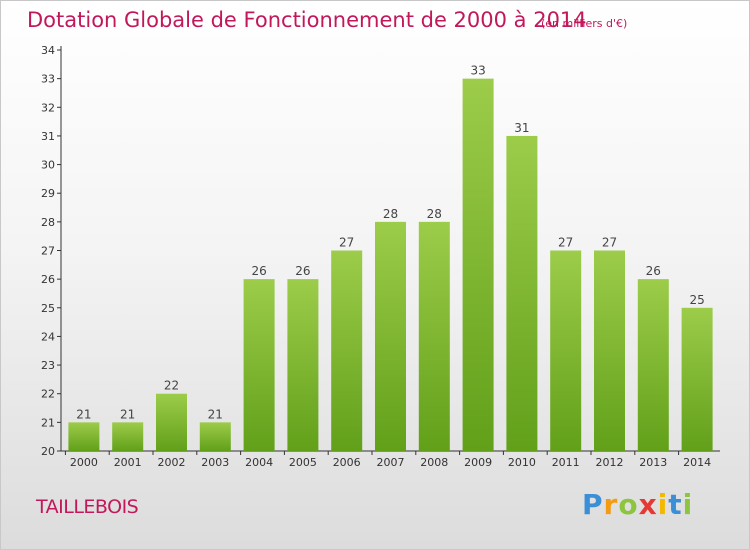 The height and width of the screenshot is (550, 750). Describe the element at coordinates (48, 193) in the screenshot. I see `y-tick-label: 29` at that location.